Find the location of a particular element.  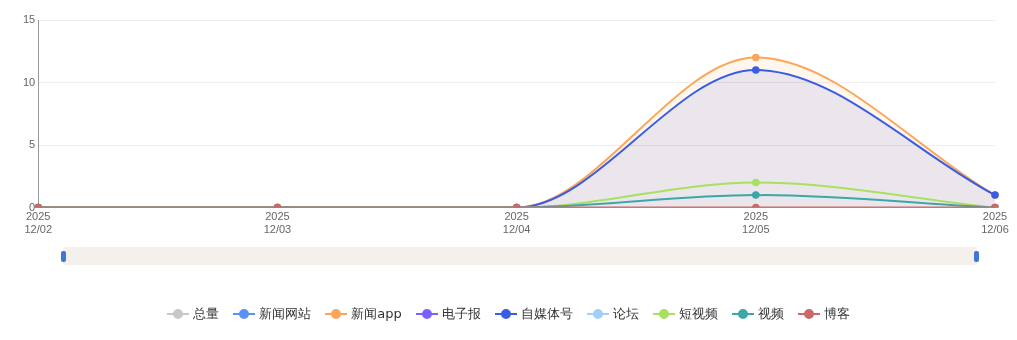

legend-label: 论坛 is located at coordinates (625, 314).